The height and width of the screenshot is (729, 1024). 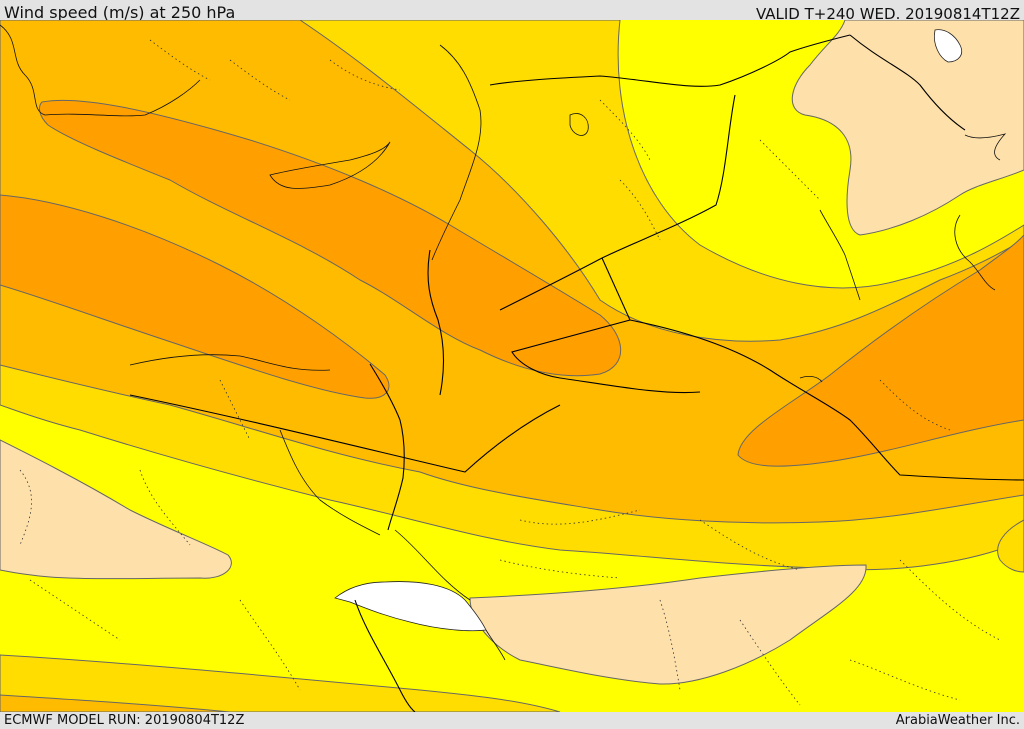 I want to click on lake-ne, so click(x=948, y=46).